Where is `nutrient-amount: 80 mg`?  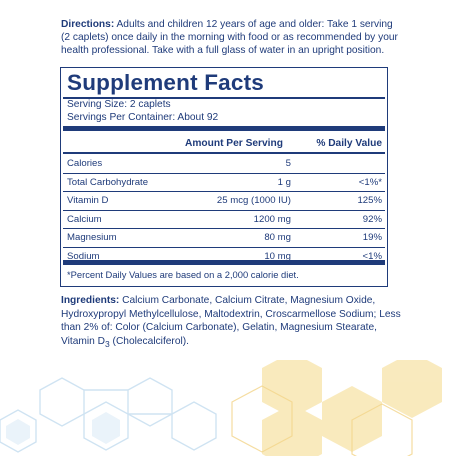
nutrient-amount: 80 mg is located at coordinates (277, 237).